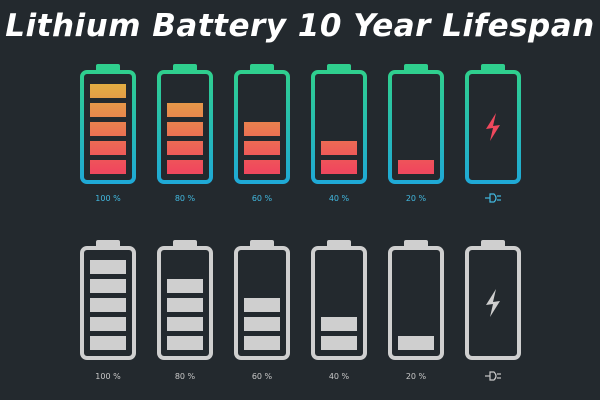 Image resolution: width=600 pixels, height=400 pixels. What do you see at coordinates (300, 26) in the screenshot?
I see `page-title: Lithium Battery 10 Year Lifespan` at bounding box center [300, 26].